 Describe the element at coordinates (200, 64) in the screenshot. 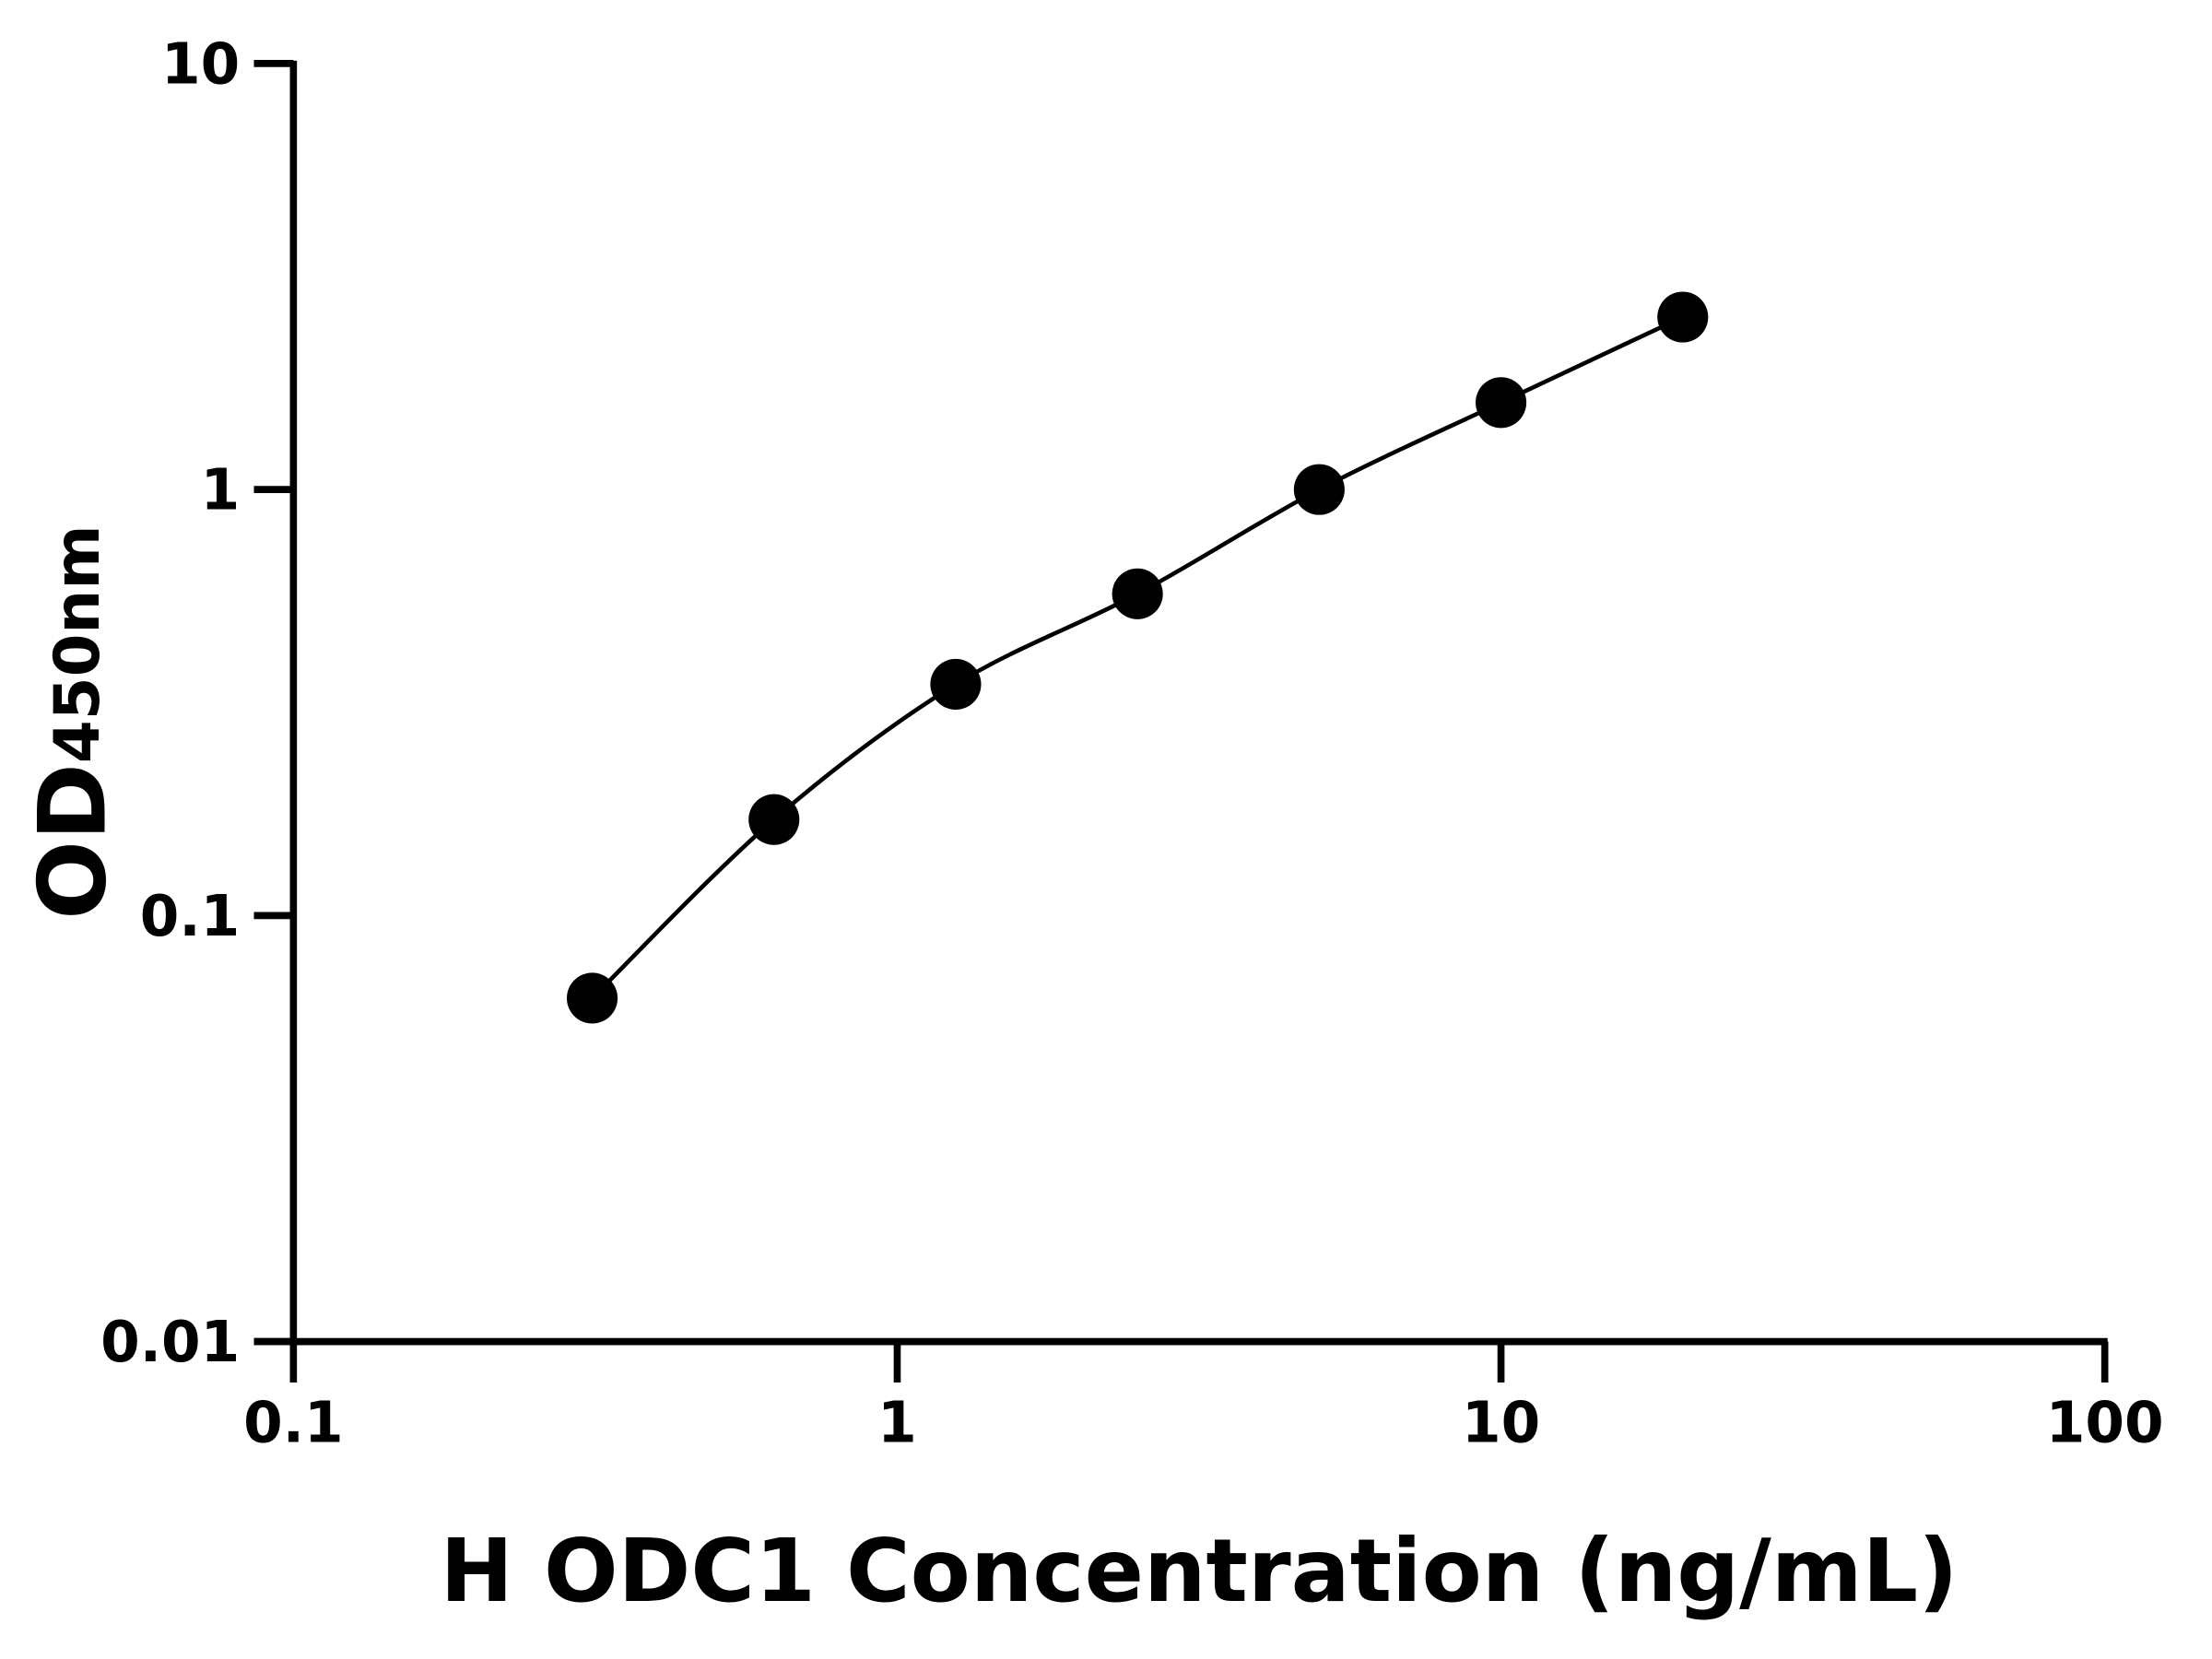

I see `y-tick-label: 10` at that location.